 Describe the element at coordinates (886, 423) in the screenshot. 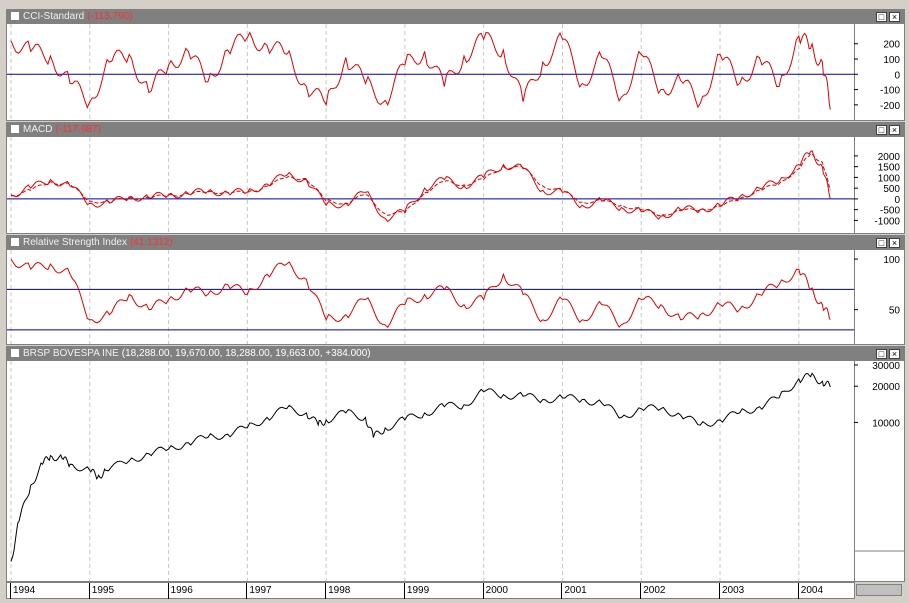

I see `y-tick-label: 10000` at that location.